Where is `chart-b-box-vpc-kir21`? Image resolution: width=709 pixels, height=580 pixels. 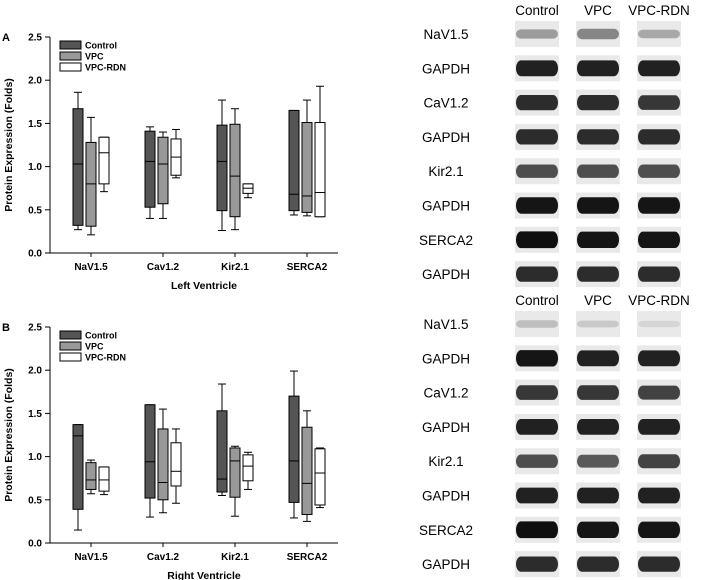 chart-b-box-vpc-kir21 is located at coordinates (235, 481).